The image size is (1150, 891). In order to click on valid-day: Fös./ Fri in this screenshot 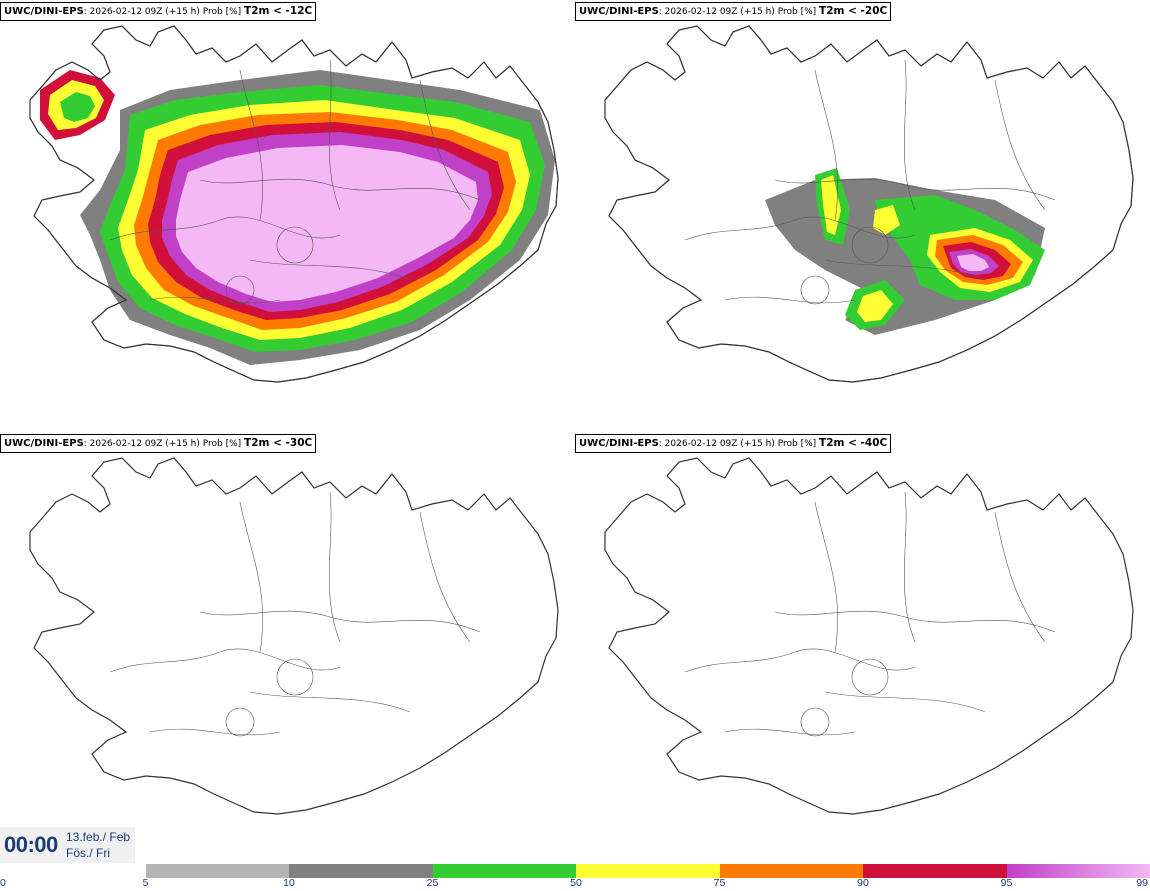, I will do `click(88, 853)`.